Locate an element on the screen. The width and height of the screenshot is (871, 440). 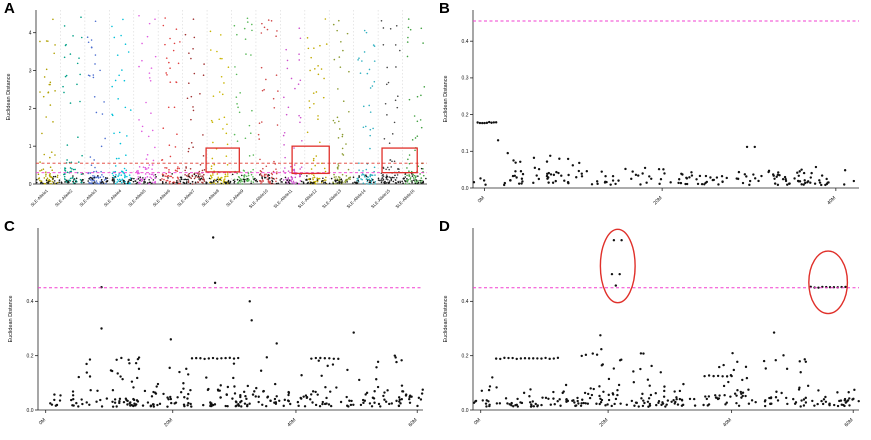
svg-text: 1 is located at coordinates (30, 147).